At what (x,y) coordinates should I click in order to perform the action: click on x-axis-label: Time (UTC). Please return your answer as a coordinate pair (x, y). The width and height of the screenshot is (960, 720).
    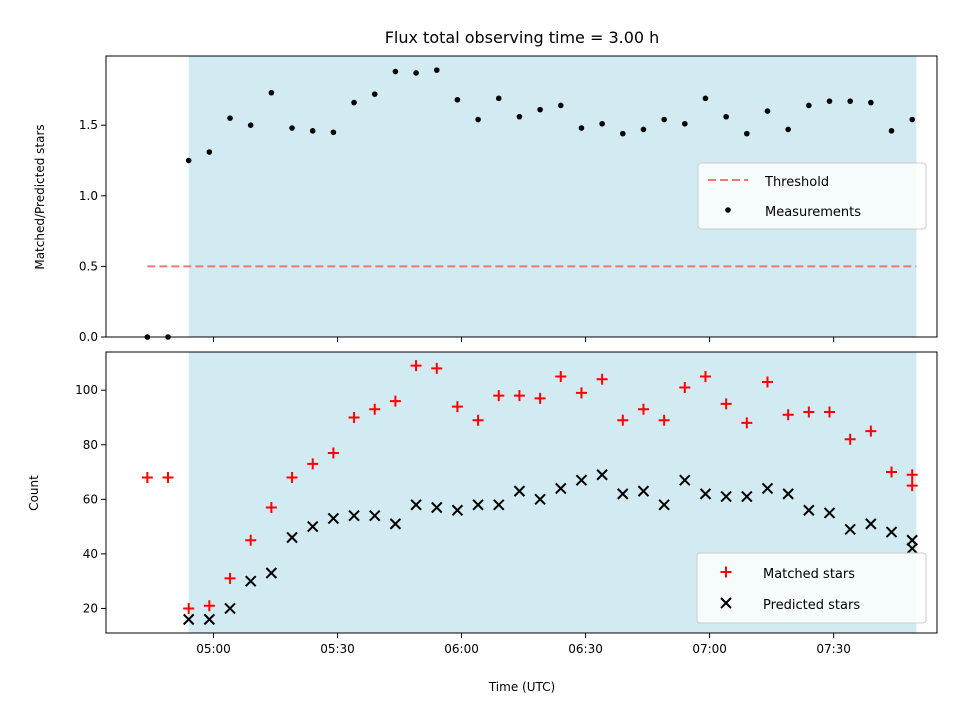
    Looking at the image, I should click on (521, 687).